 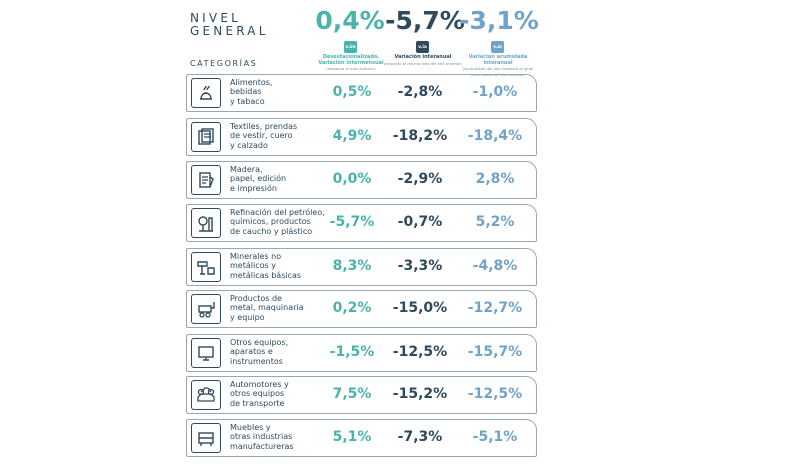 I want to click on category-label: Productos de metal, maquinaria y equipo, so click(x=280, y=308).